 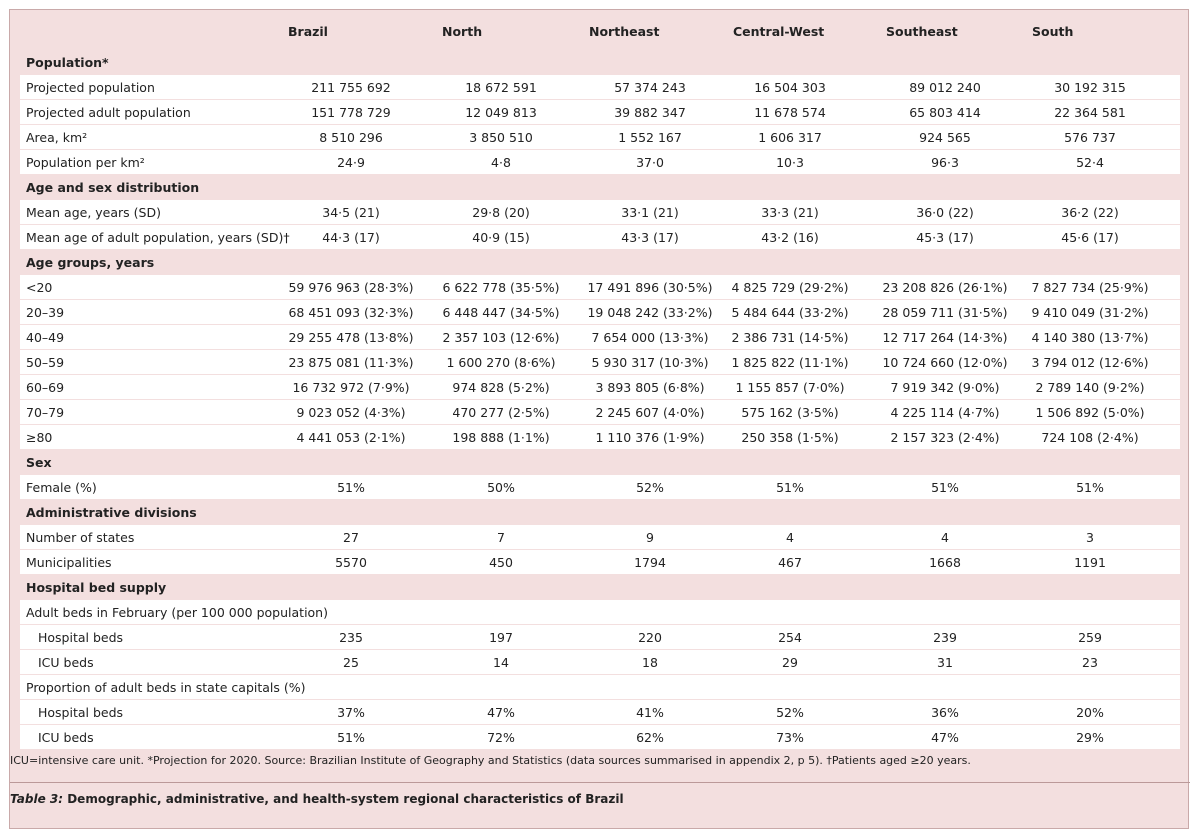 What do you see at coordinates (650, 212) in the screenshot?
I see `table-cell: 33·1 (21)` at bounding box center [650, 212].